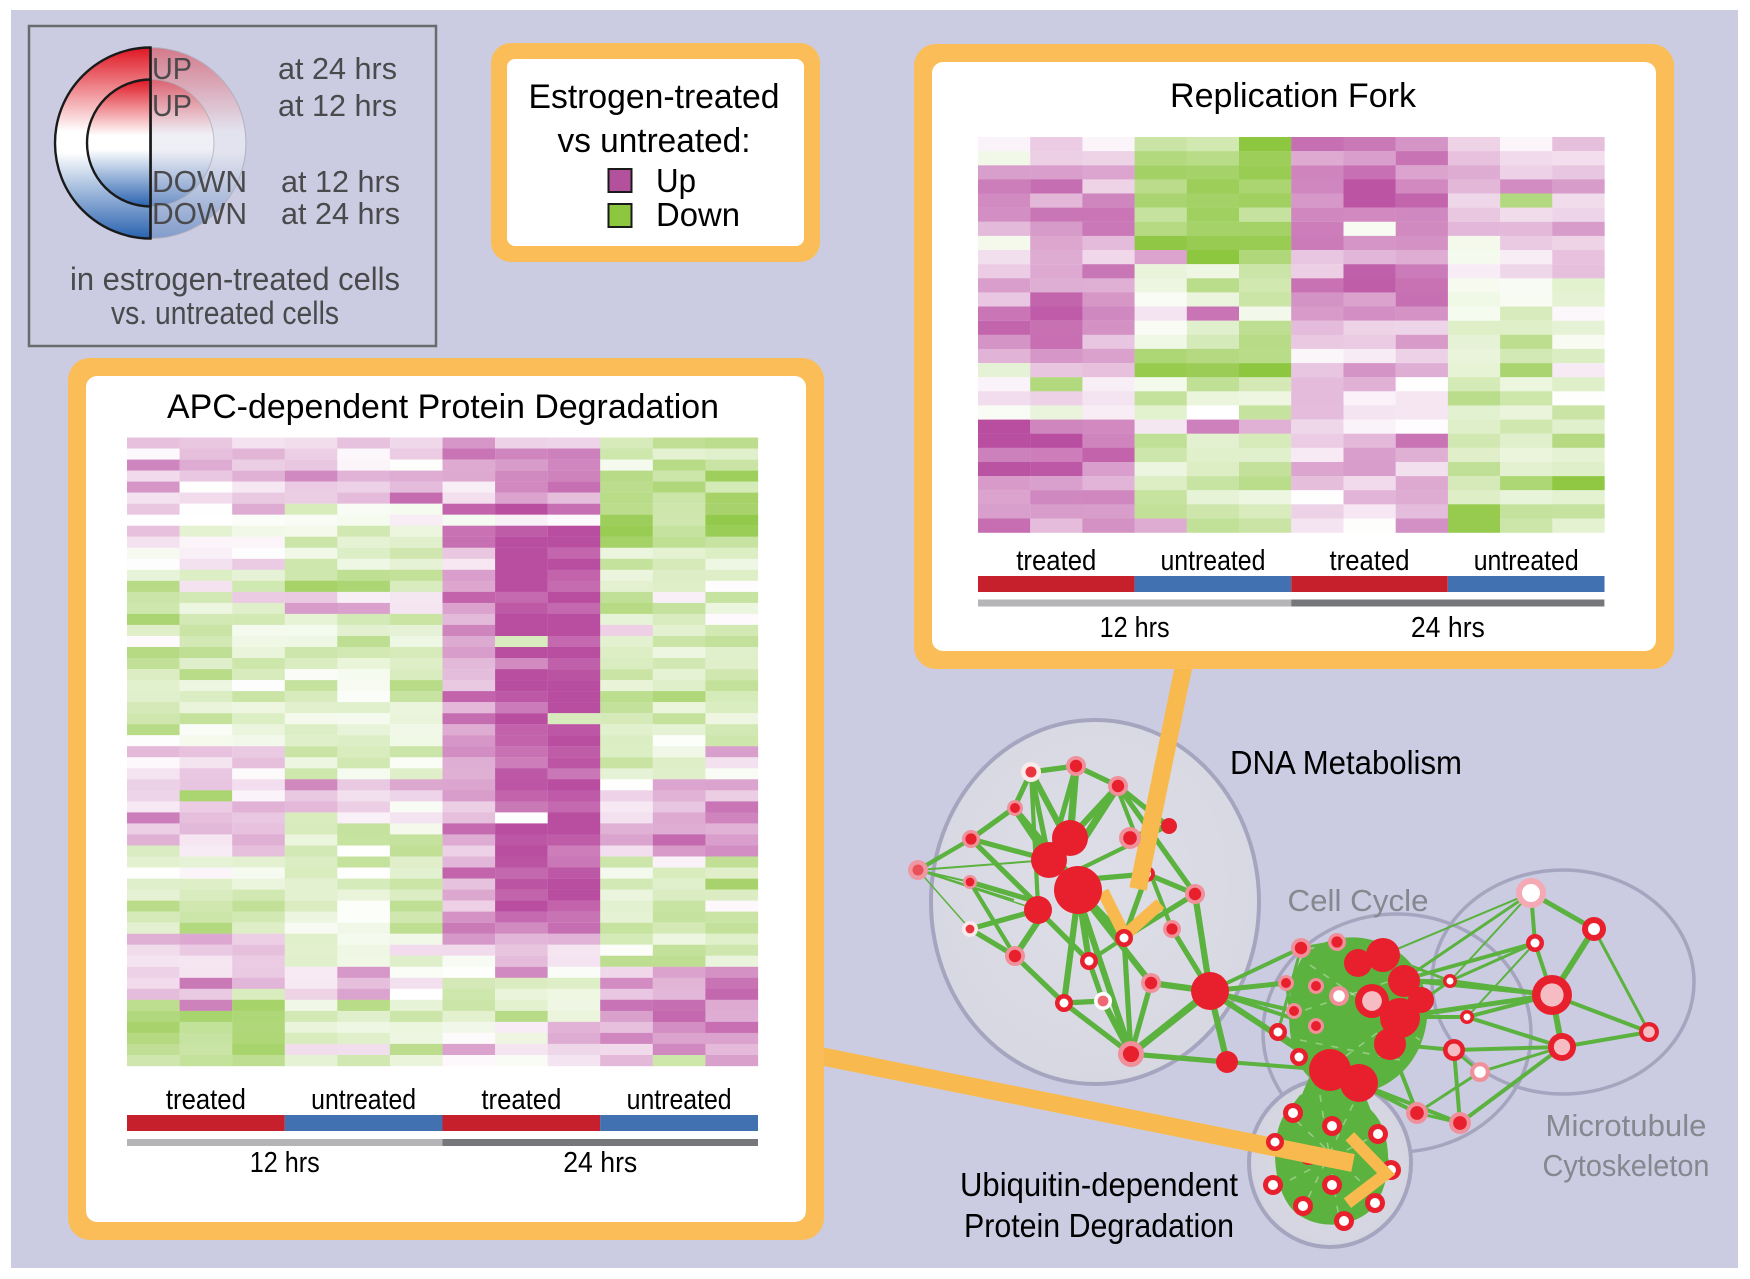  Describe the element at coordinates (1099, 1184) in the screenshot. I see `svg-text: Ubiquitin-dependent` at that location.